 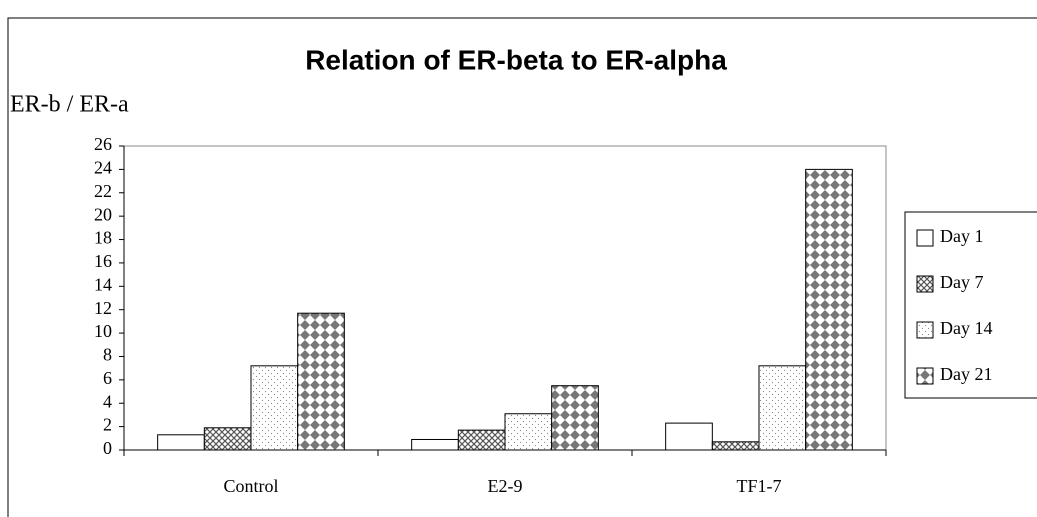 What do you see at coordinates (103, 331) in the screenshot?
I see `y-tick-label: 10` at bounding box center [103, 331].